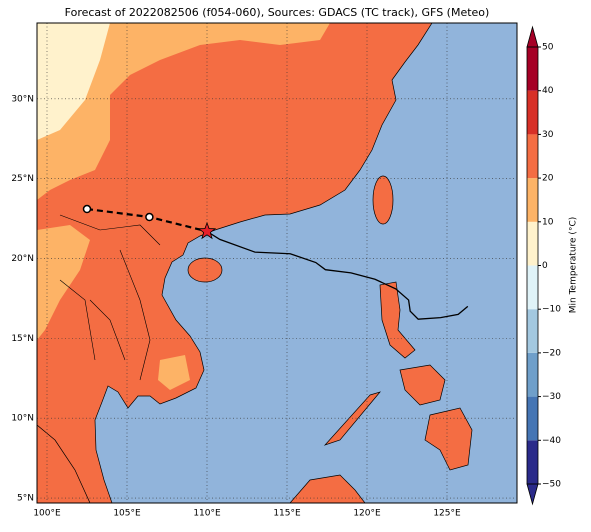 This screenshot has width=591, height=532. What do you see at coordinates (548, 222) in the screenshot?
I see `colorbar-tick-label: 10` at bounding box center [548, 222].